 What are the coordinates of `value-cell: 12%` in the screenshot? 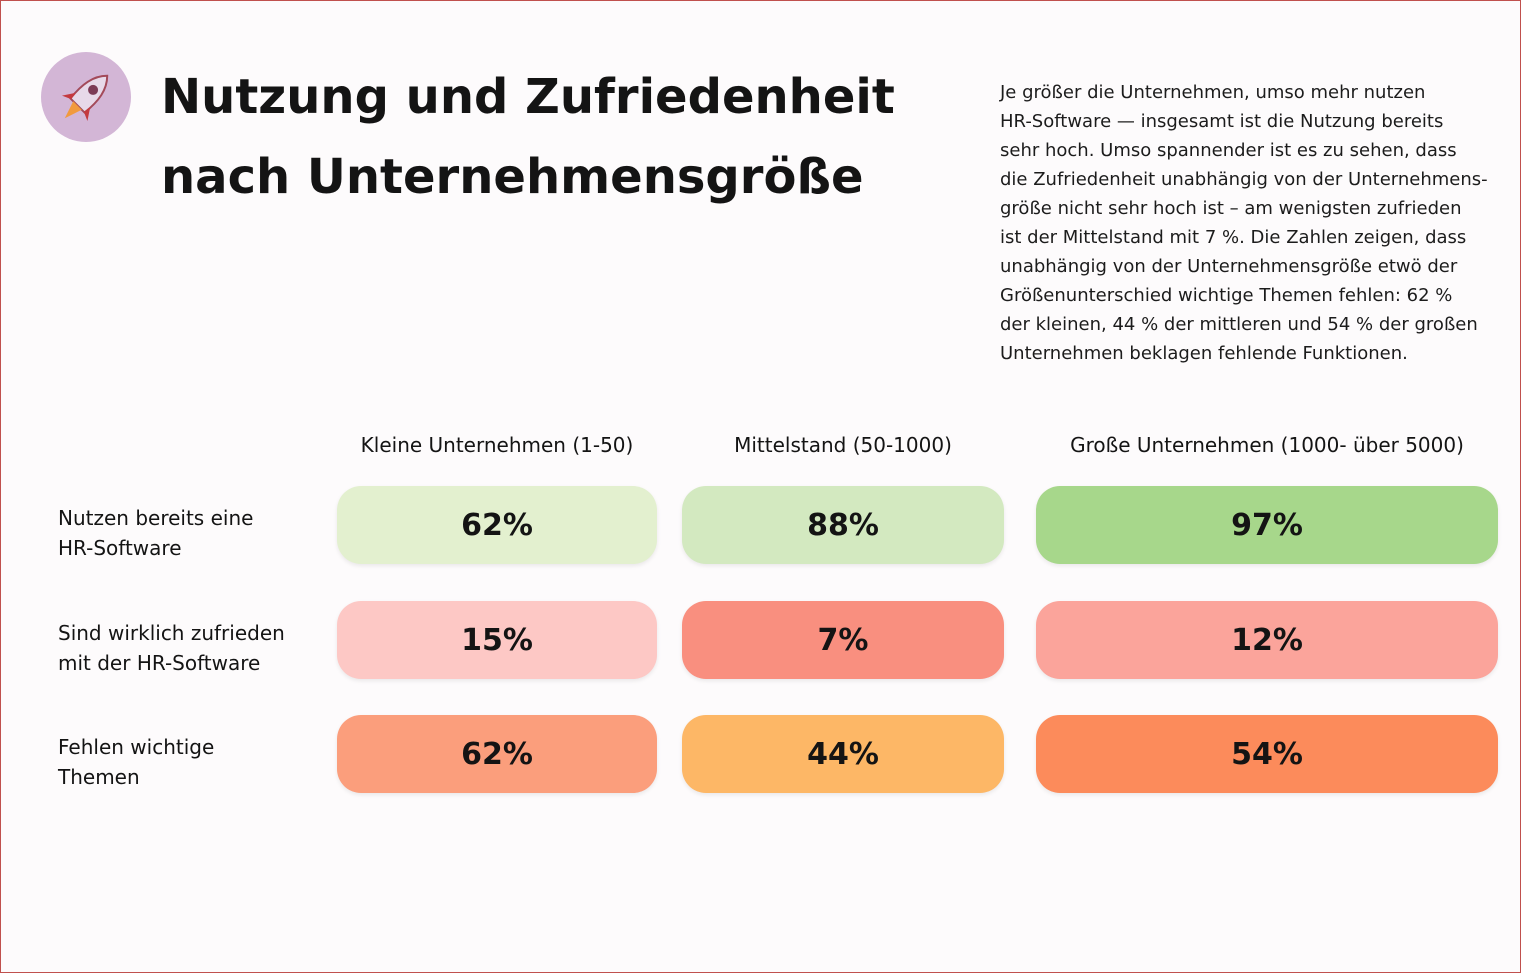 It's located at (1267, 640).